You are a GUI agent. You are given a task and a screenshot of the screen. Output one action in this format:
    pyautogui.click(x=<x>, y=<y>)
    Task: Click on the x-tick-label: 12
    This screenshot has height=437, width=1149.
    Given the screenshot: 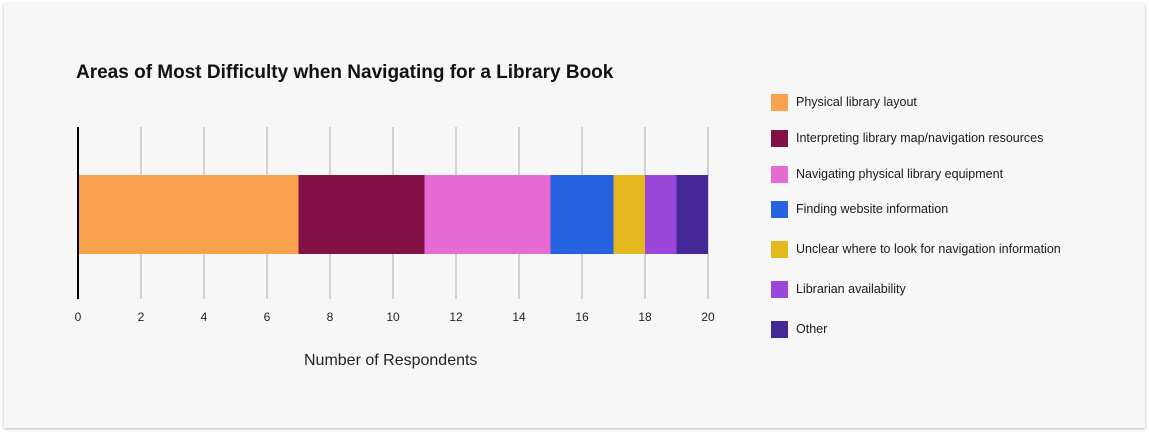 What is the action you would take?
    pyautogui.click(x=456, y=317)
    